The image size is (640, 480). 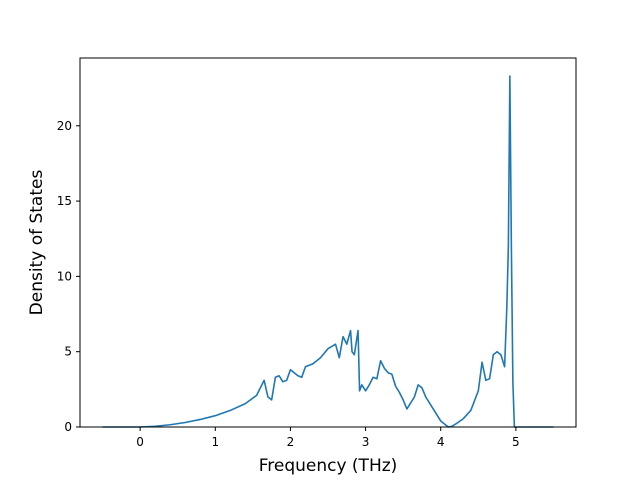 What do you see at coordinates (328, 466) in the screenshot?
I see `x-axis-label: Frequency (THz)` at bounding box center [328, 466].